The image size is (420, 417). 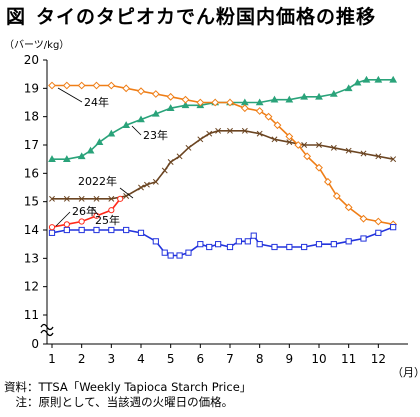 What do you see at coordinates (119, 402) in the screenshot?
I see `footnote: 注：原則として、当該週の火曜日の価格。` at bounding box center [119, 402].